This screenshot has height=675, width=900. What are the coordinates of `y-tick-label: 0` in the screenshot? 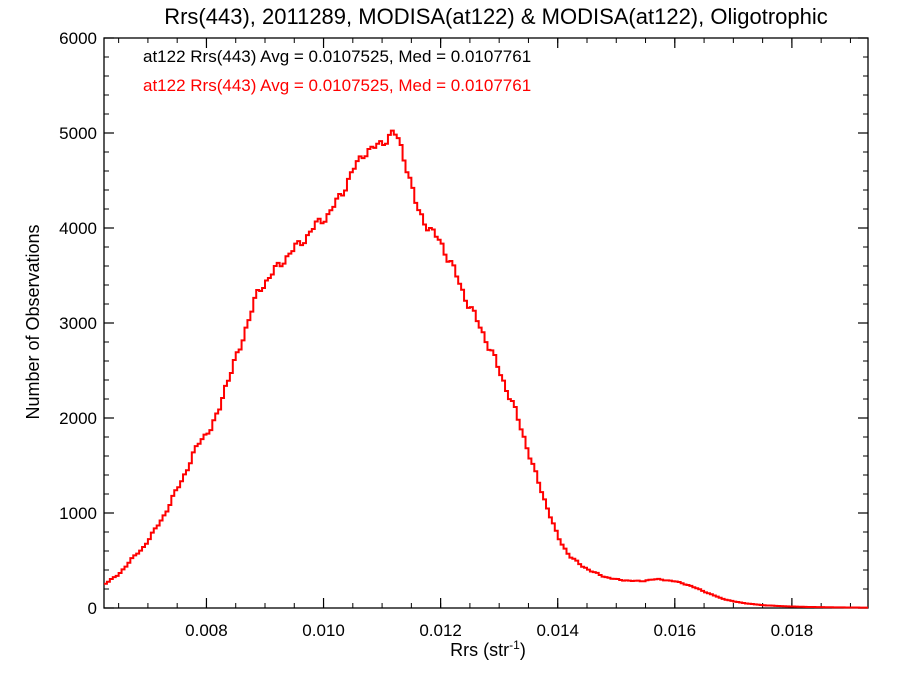 It's located at (92, 608).